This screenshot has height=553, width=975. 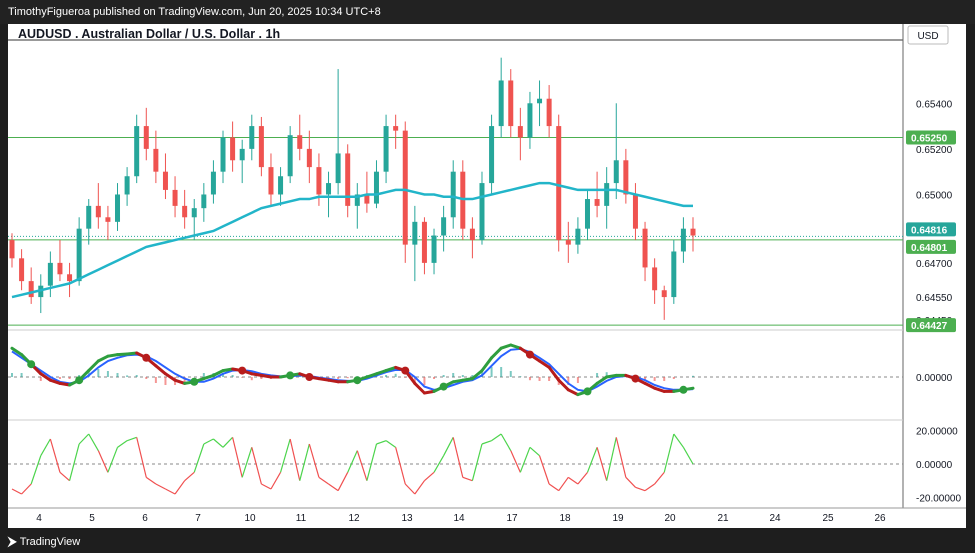 What do you see at coordinates (39, 518) in the screenshot?
I see `time-tick-label: 4` at bounding box center [39, 518].